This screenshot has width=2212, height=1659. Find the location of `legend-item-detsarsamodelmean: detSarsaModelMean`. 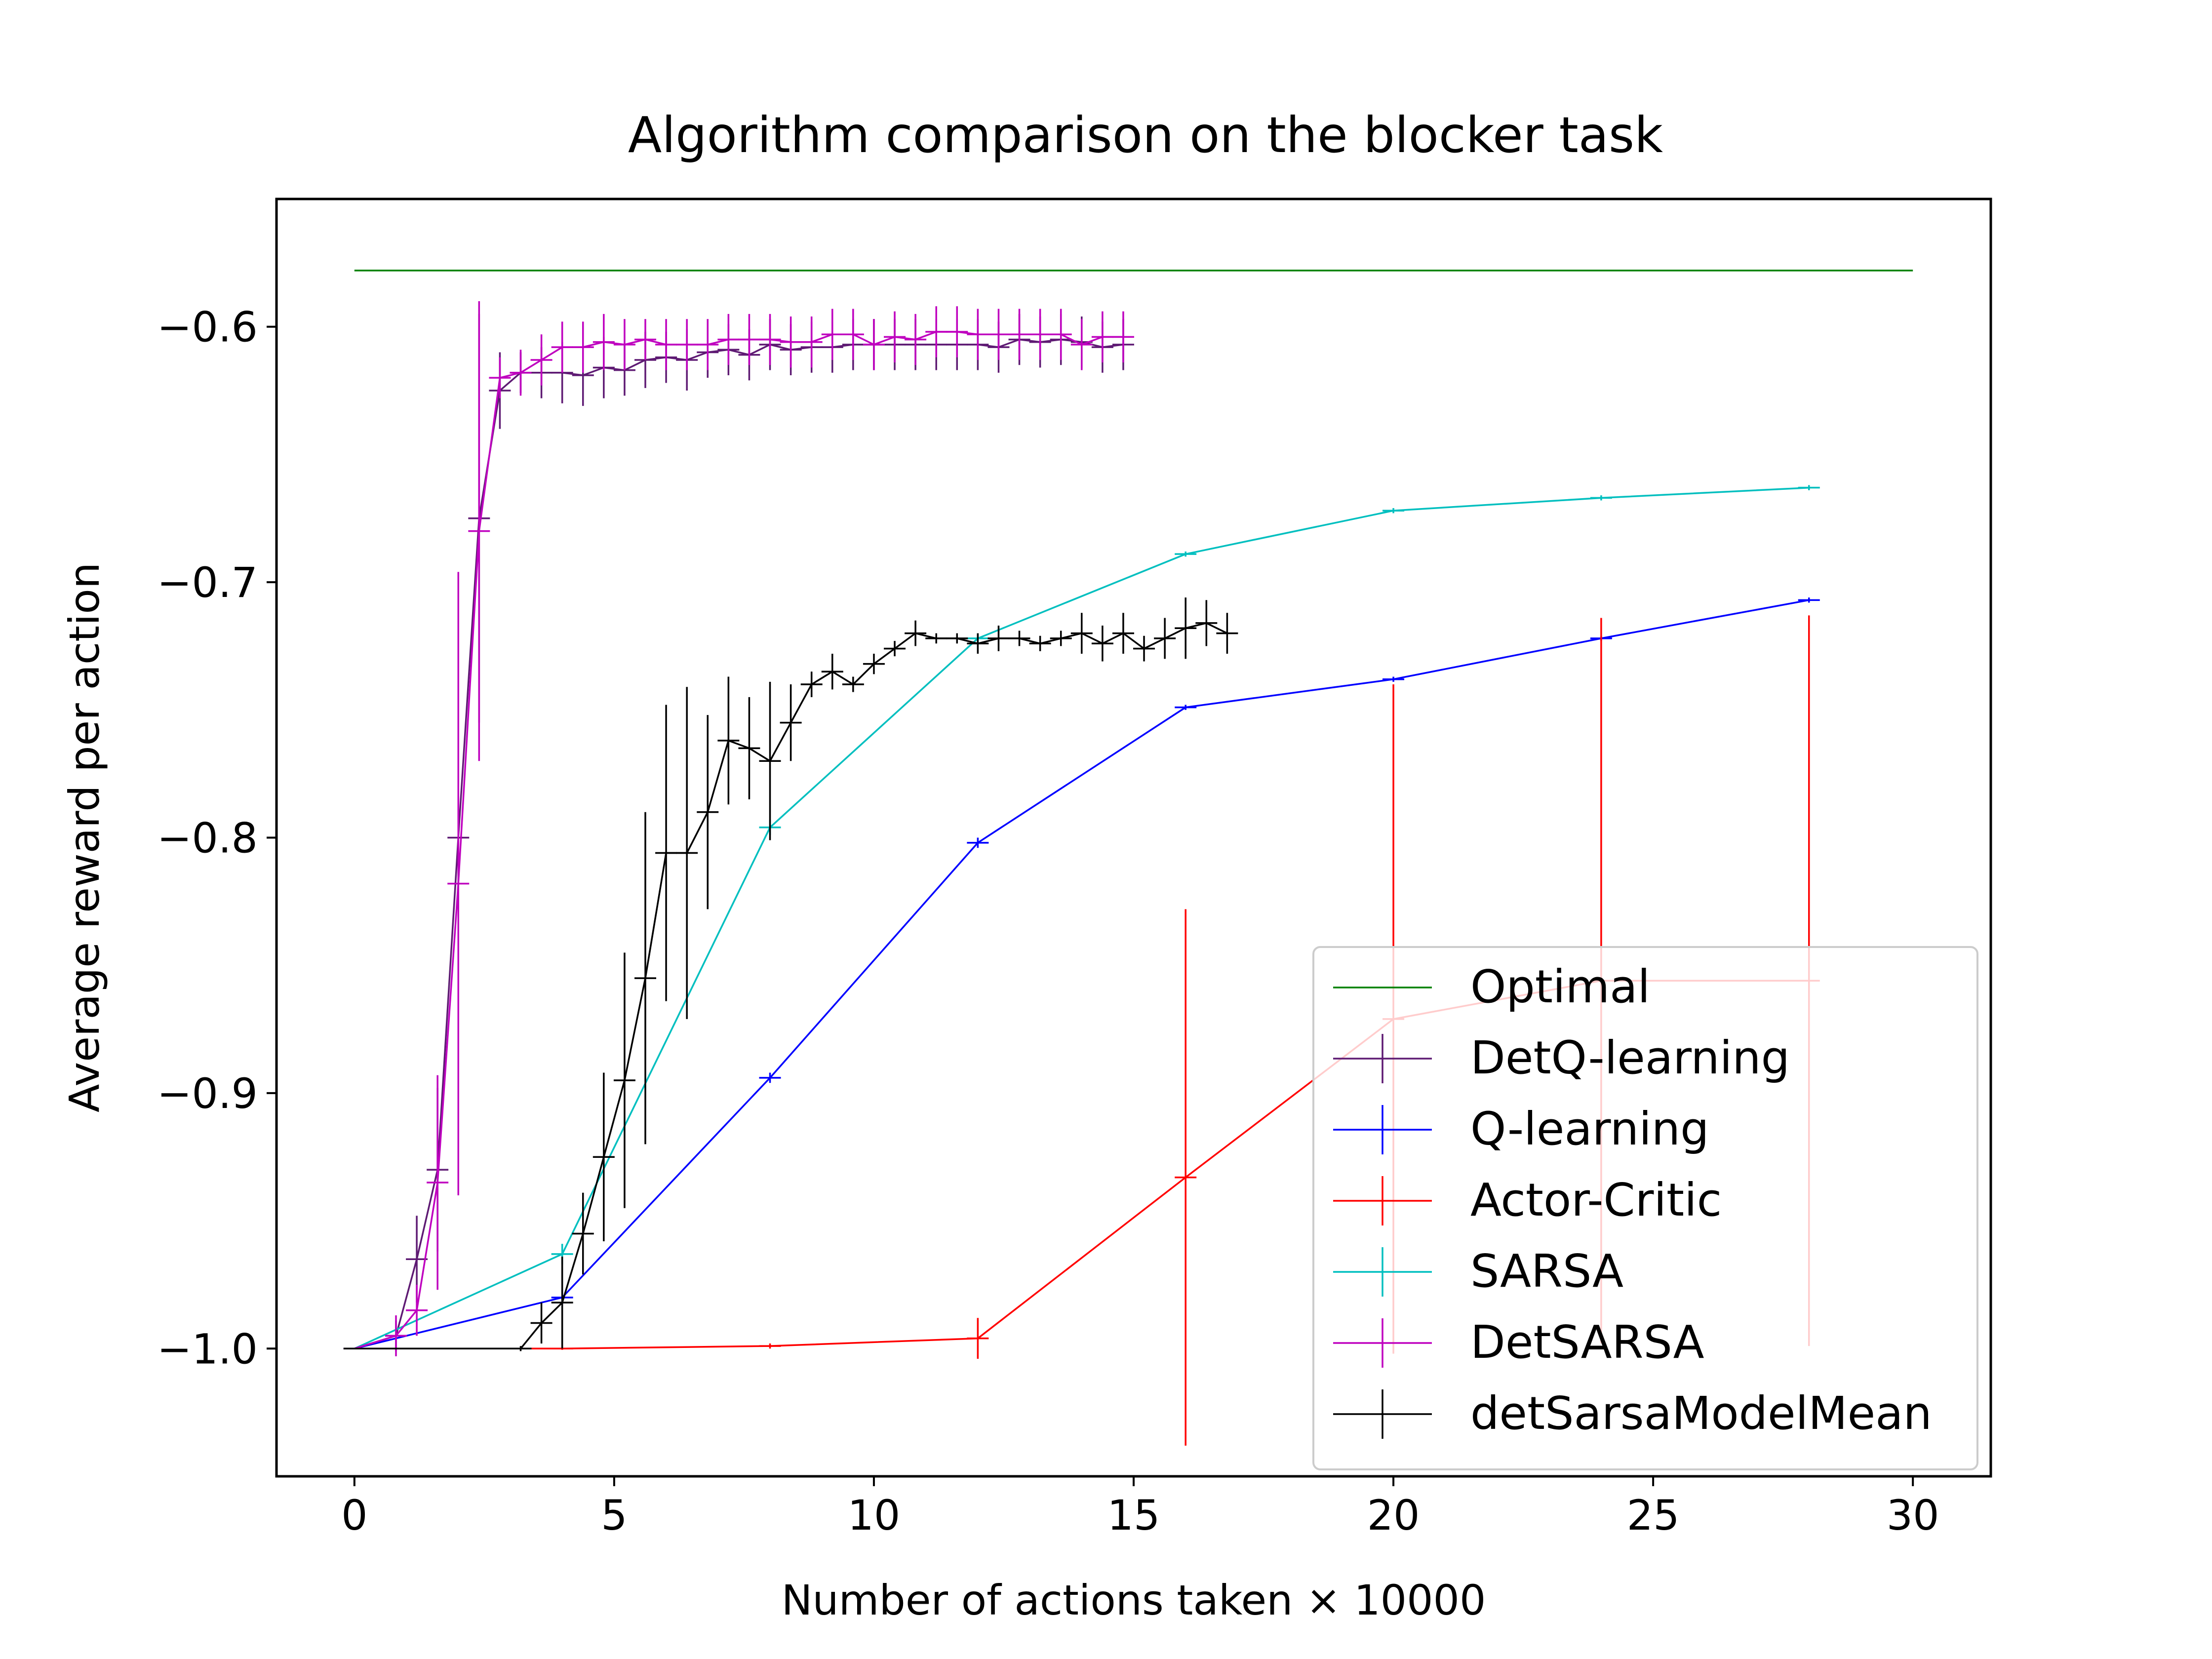

legend-item-detsarsamodelmean: detSarsaModelMean is located at coordinates (1633, 1414).